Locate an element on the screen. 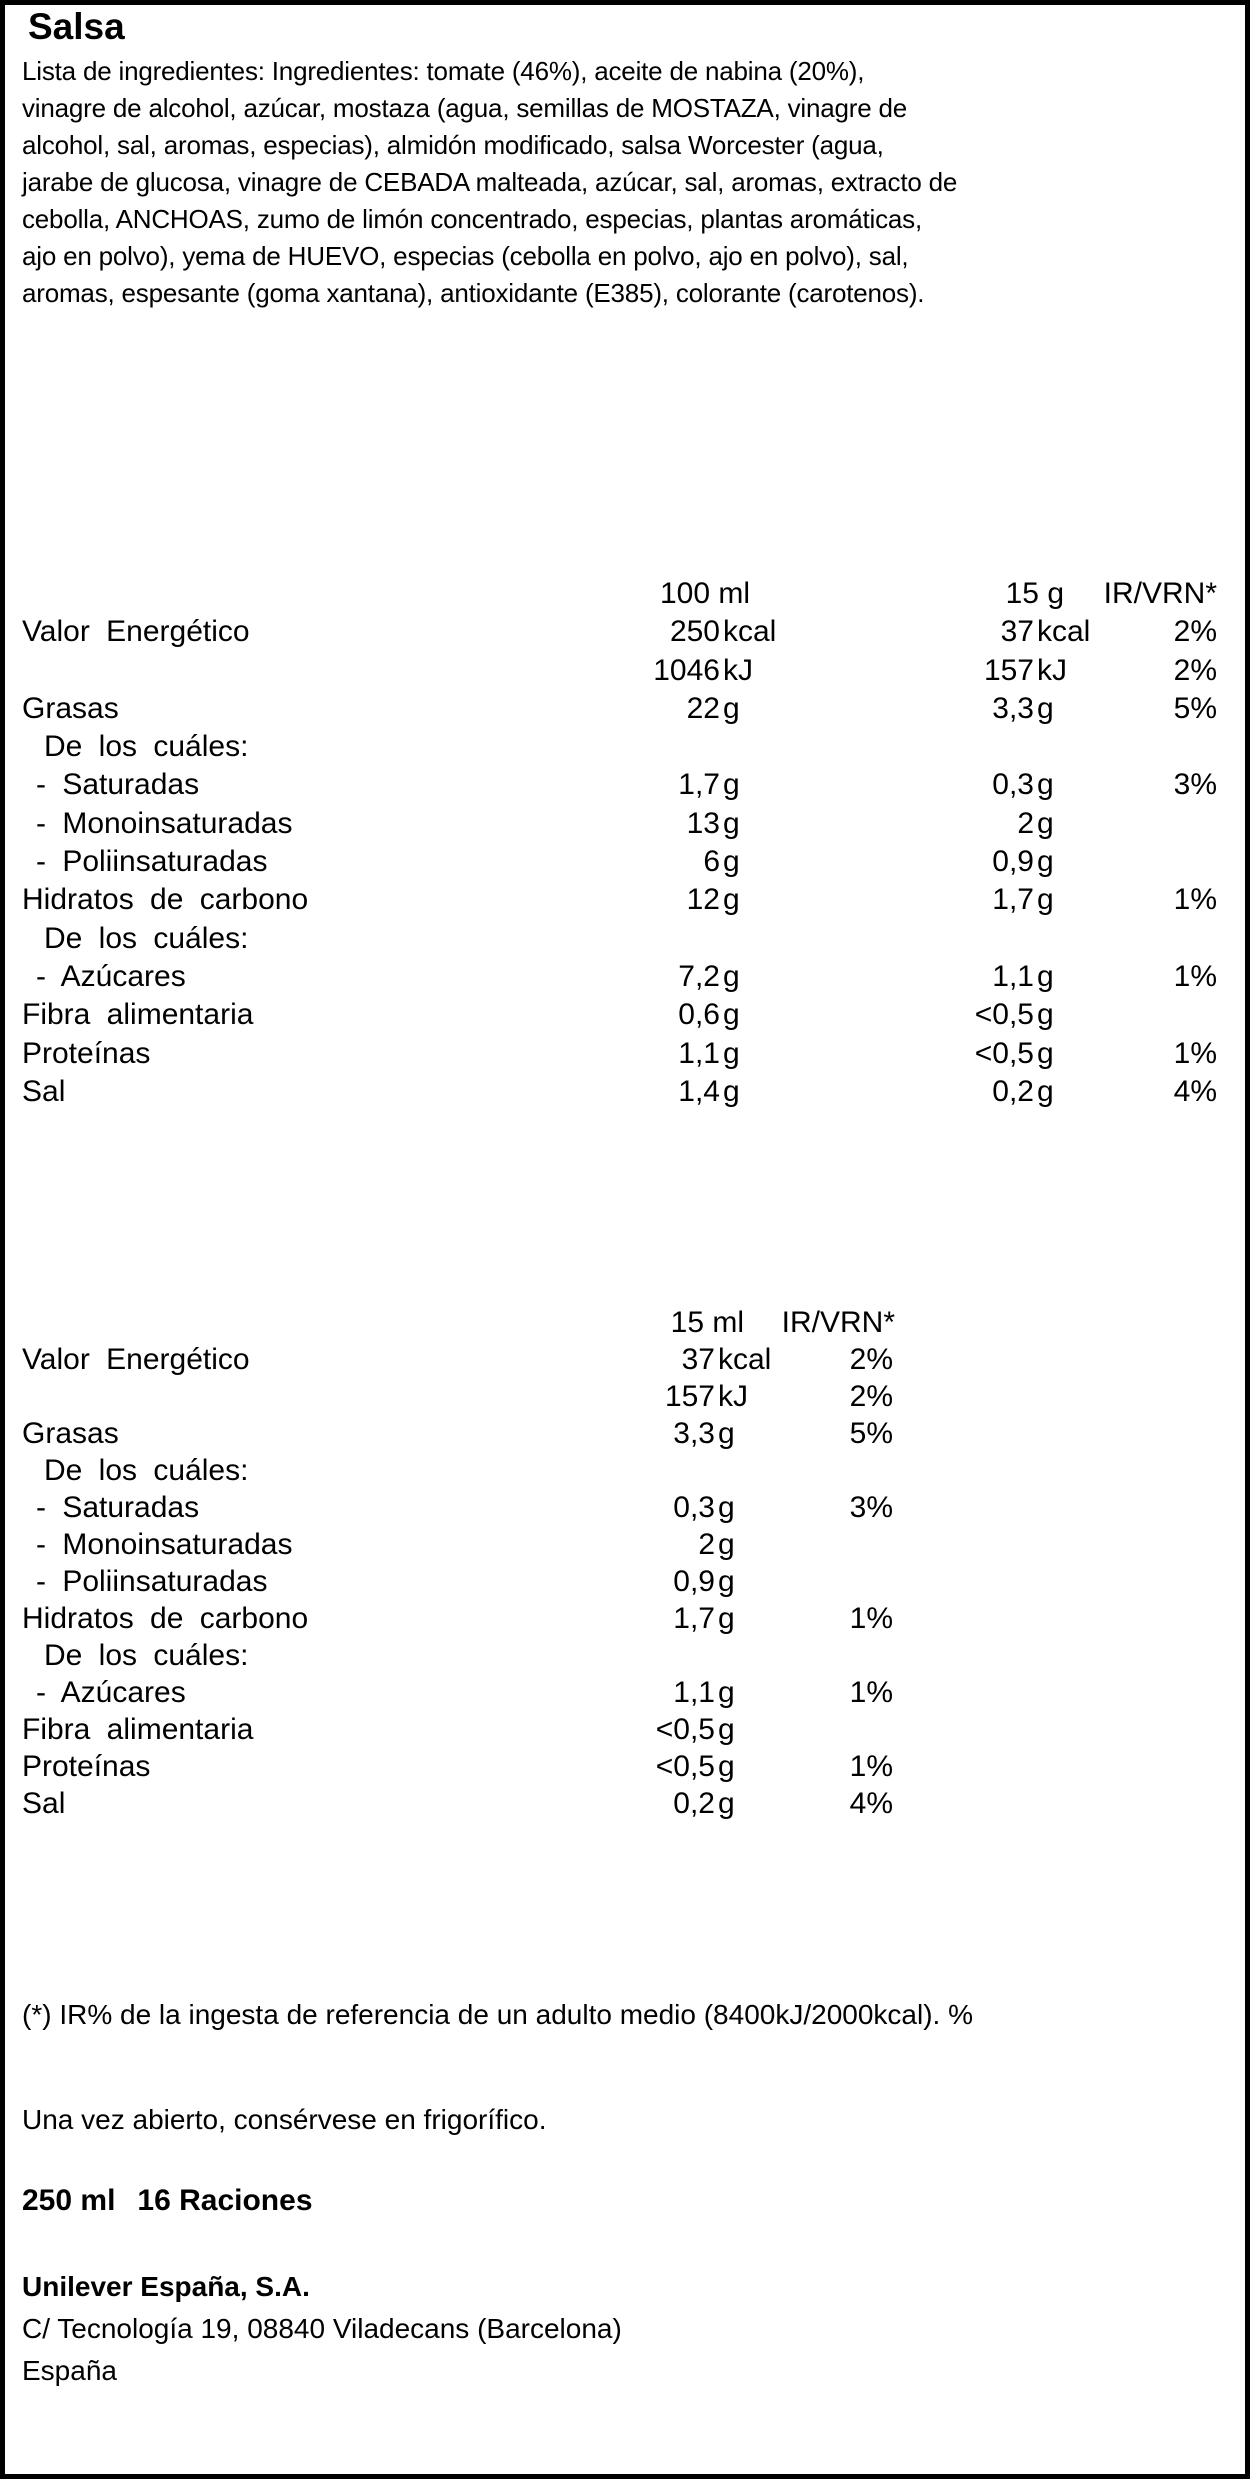  nutrient-label: Grasas is located at coordinates (70, 1433).